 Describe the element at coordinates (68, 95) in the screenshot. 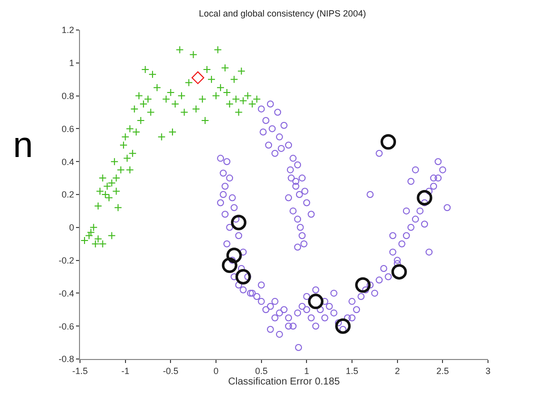

I see `y-tick-label: 0.8` at that location.